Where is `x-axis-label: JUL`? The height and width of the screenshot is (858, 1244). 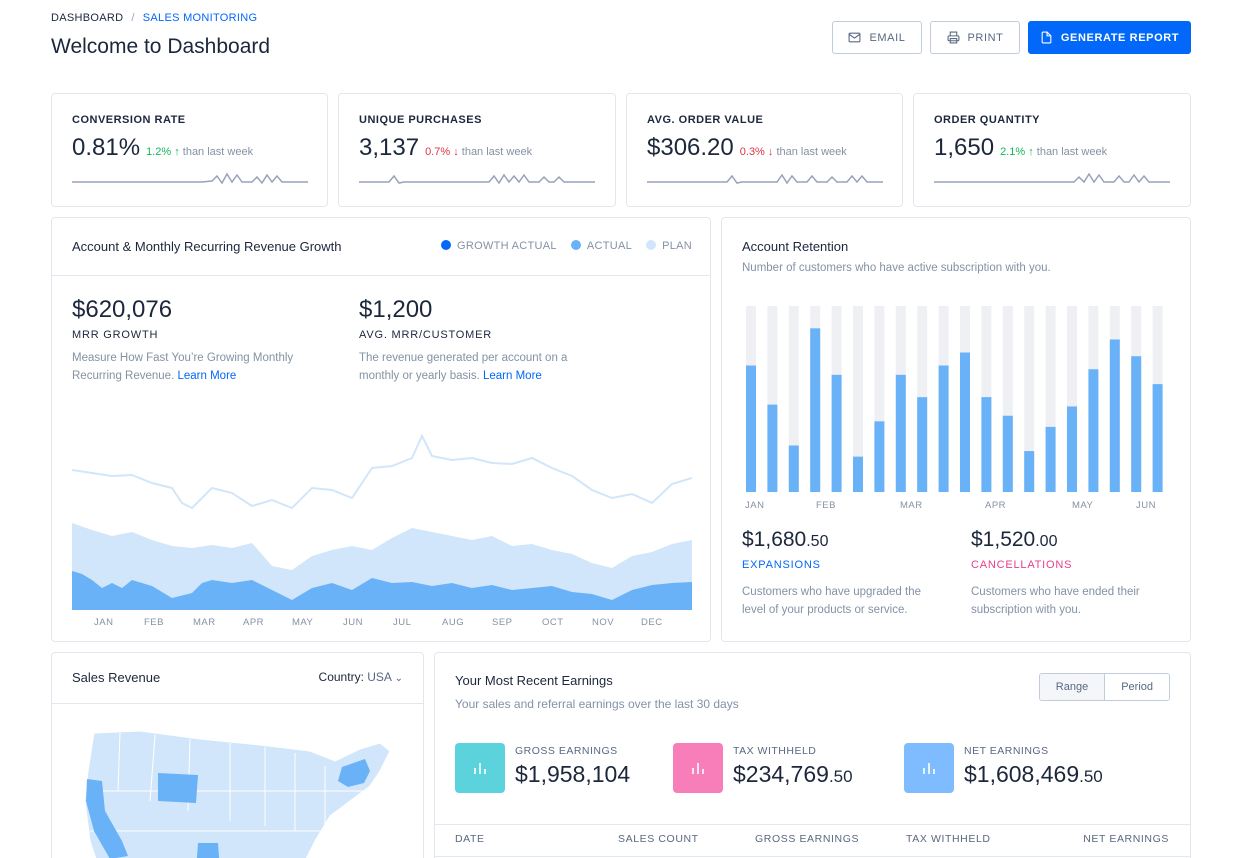 x-axis-label: JUL is located at coordinates (402, 622).